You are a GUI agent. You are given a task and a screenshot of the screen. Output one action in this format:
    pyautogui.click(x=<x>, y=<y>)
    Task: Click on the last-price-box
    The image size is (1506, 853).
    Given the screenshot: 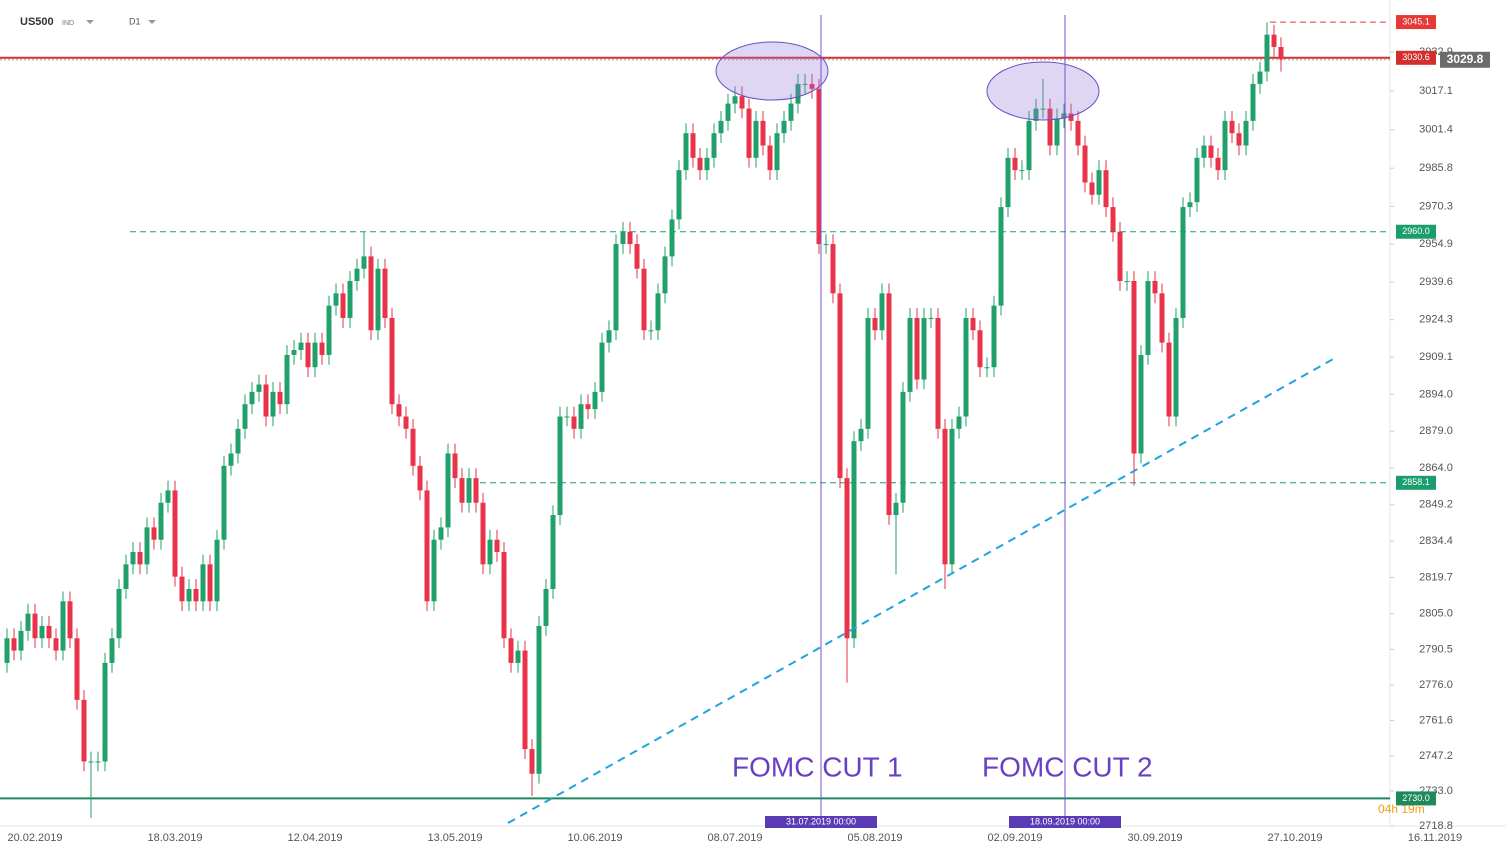 What is the action you would take?
    pyautogui.click(x=1465, y=59)
    